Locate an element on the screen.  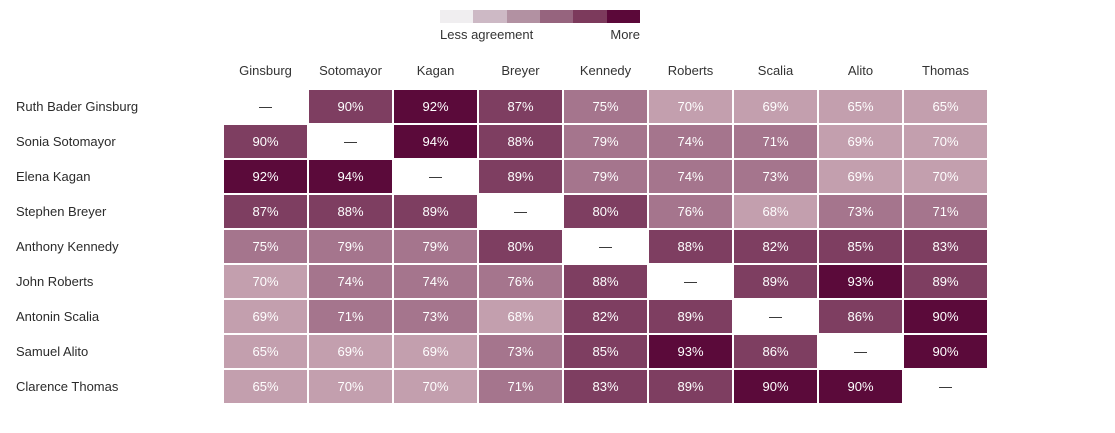
column-header-kagan: Kagan is located at coordinates (435, 70).